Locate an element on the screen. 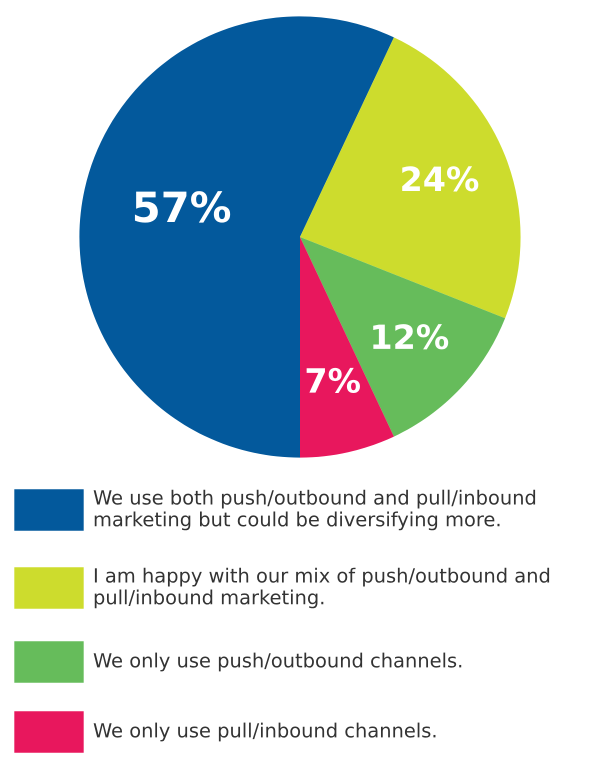  legend-label: We only use pull/inbound channels. is located at coordinates (265, 732).